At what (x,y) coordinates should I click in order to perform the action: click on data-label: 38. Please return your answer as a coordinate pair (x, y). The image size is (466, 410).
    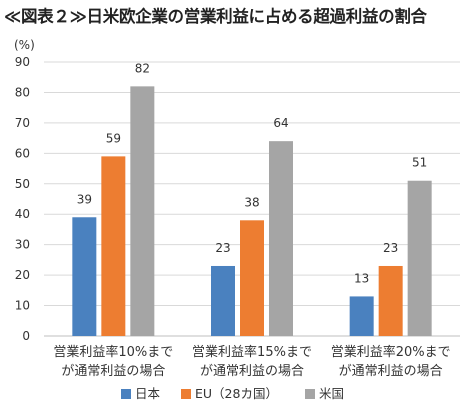
    Looking at the image, I should click on (251, 202).